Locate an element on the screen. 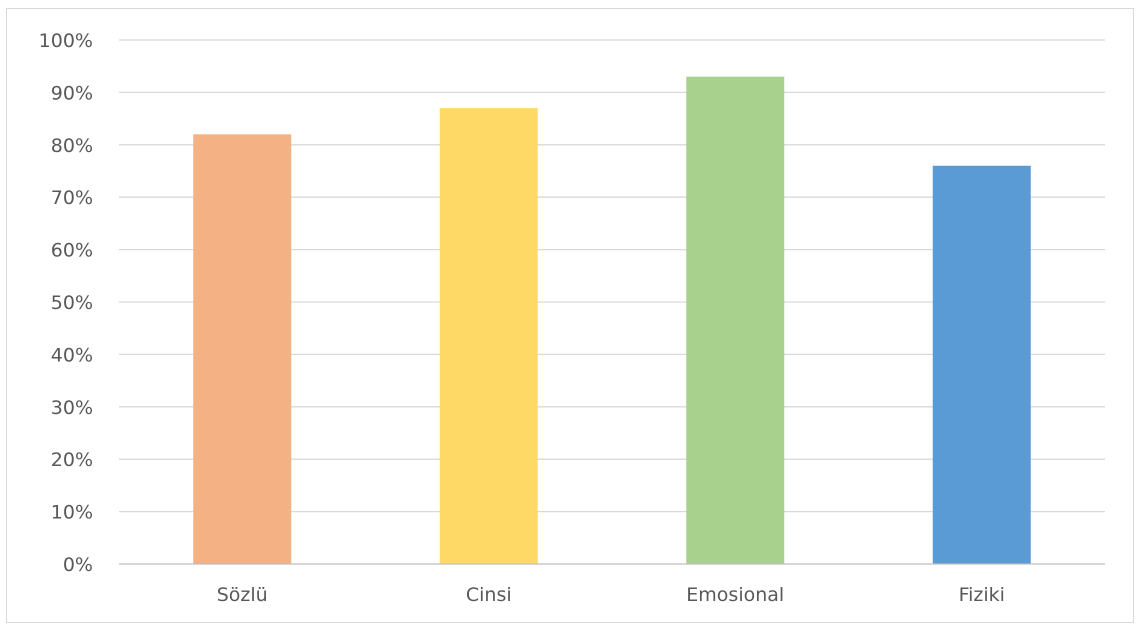  x-category-label: Sözlü is located at coordinates (242, 595).